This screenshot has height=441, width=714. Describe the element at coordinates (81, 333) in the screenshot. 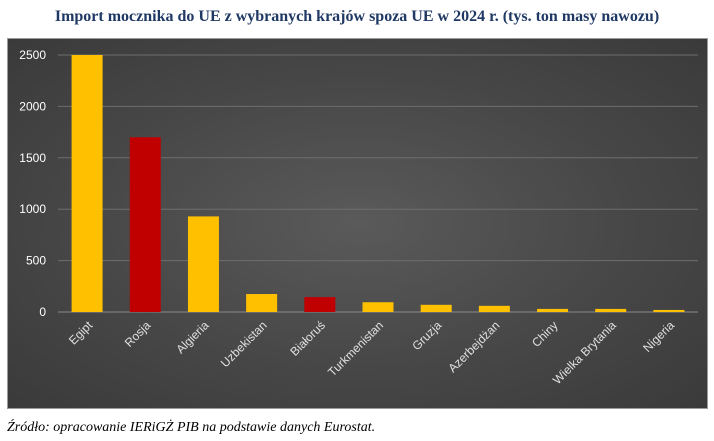

I see `x-category-label: Egipt` at that location.